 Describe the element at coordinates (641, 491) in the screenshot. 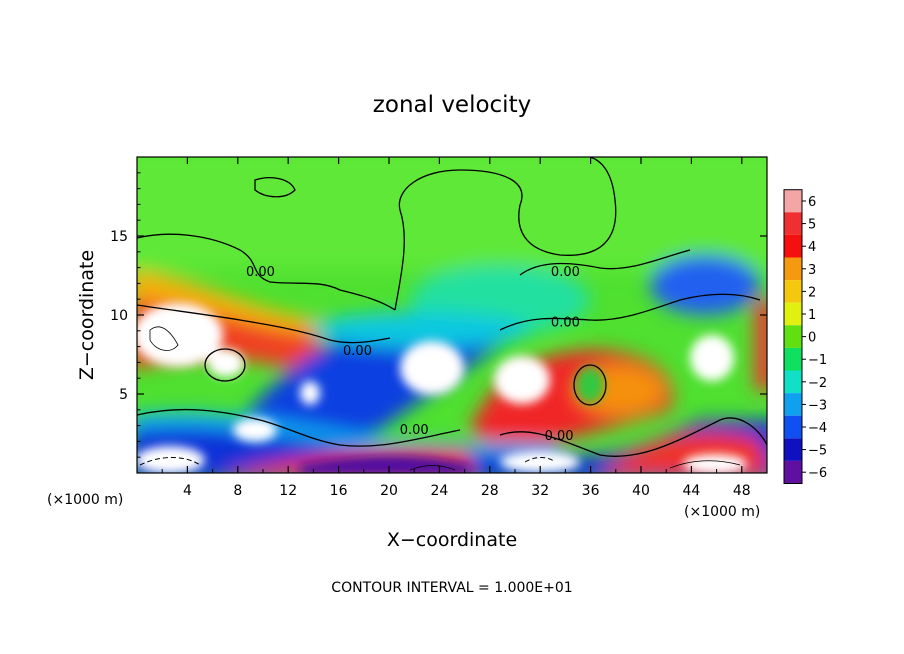

I see `x-tick-label: 40` at that location.